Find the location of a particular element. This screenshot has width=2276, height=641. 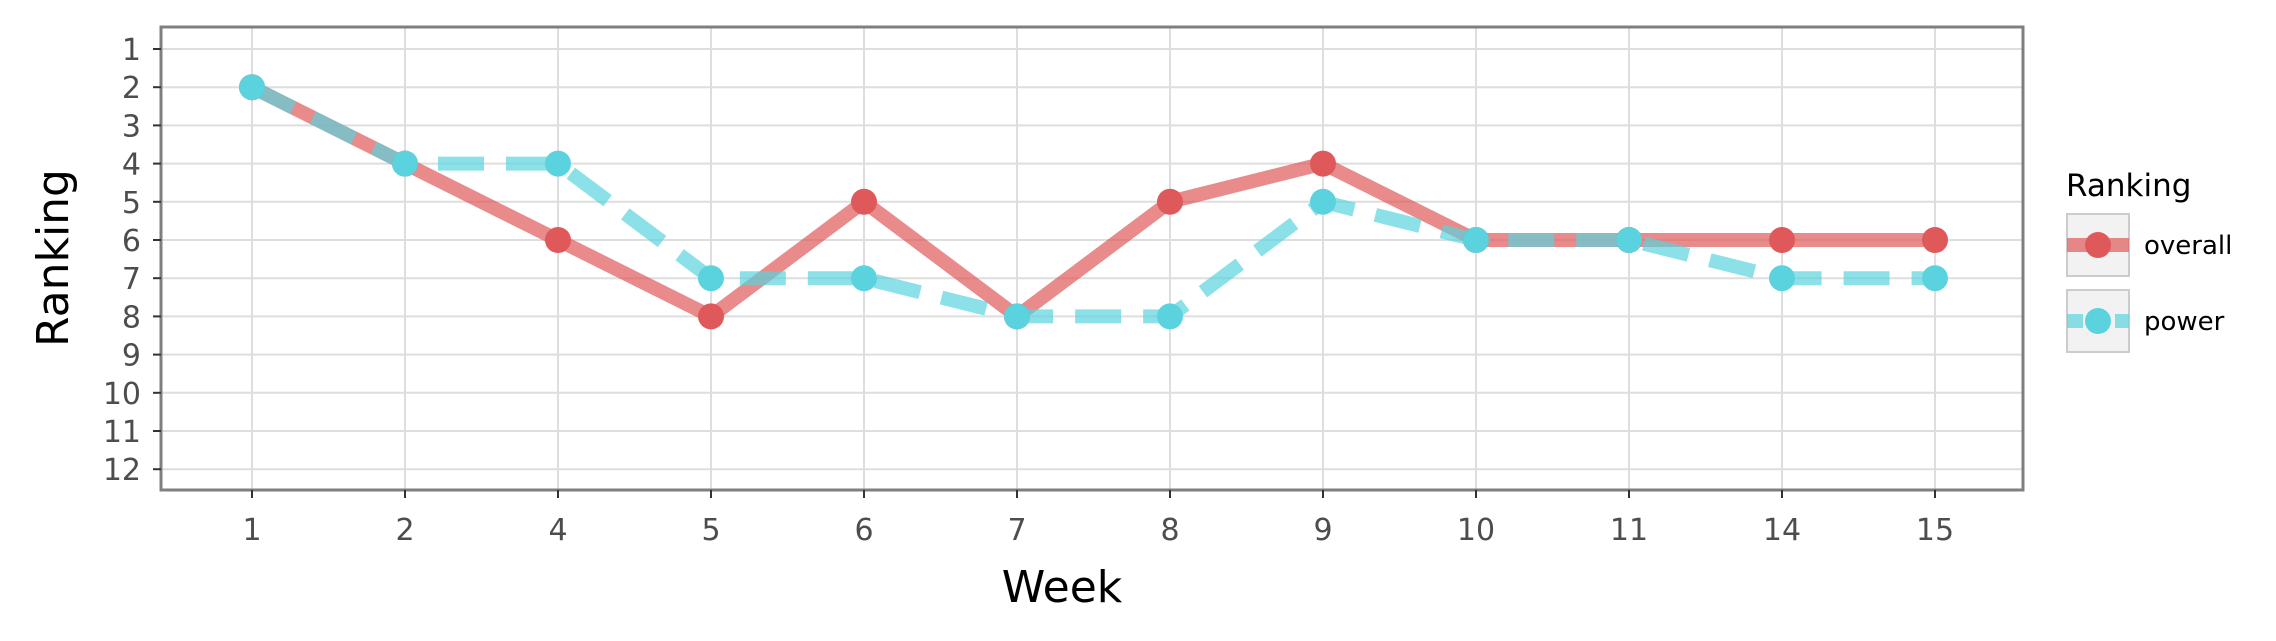

x-tick-label: 14 is located at coordinates (1782, 530).